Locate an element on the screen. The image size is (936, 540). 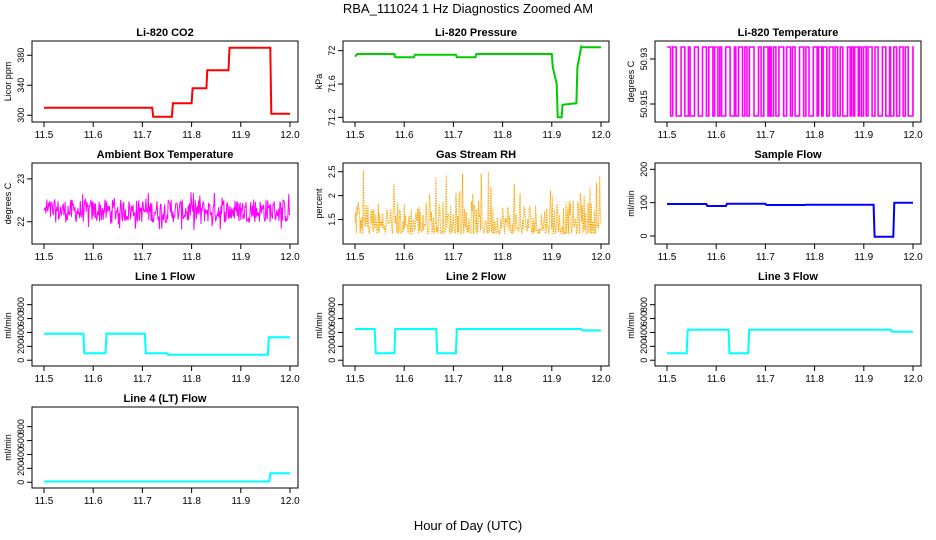
panel-title: Line 4 (LT) Flow is located at coordinates (165, 399).